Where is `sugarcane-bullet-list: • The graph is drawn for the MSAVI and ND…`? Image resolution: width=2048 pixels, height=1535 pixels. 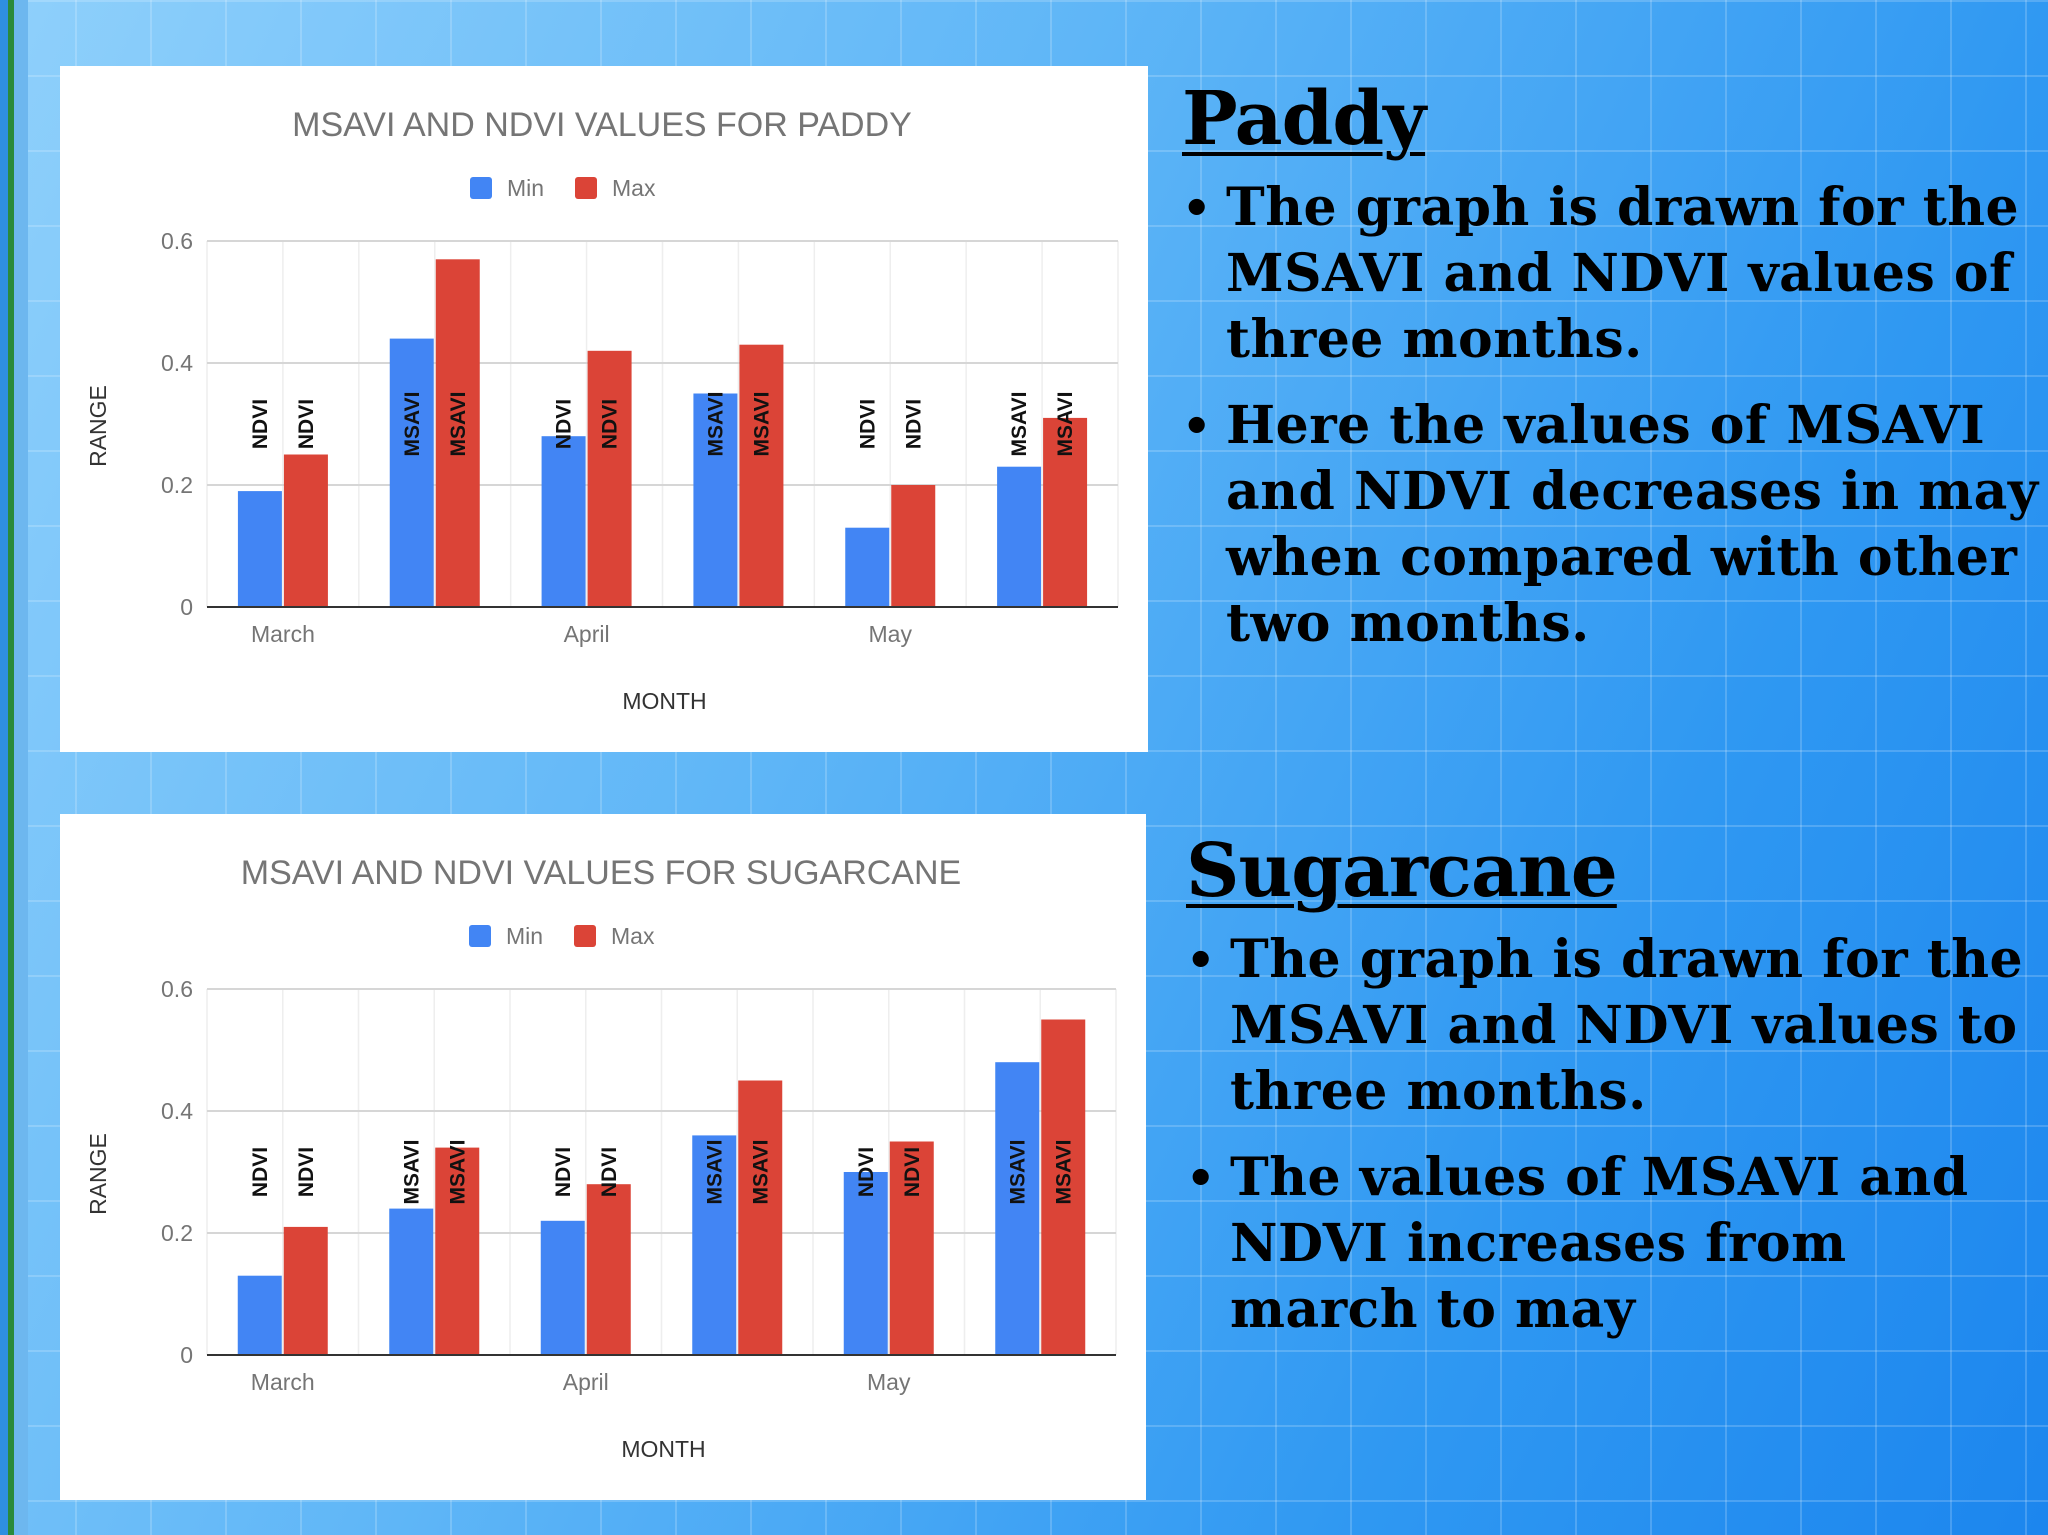
sugarcane-bullet-list: • The graph is drawn for the MSAVI and ND… is located at coordinates (1615, 1135).